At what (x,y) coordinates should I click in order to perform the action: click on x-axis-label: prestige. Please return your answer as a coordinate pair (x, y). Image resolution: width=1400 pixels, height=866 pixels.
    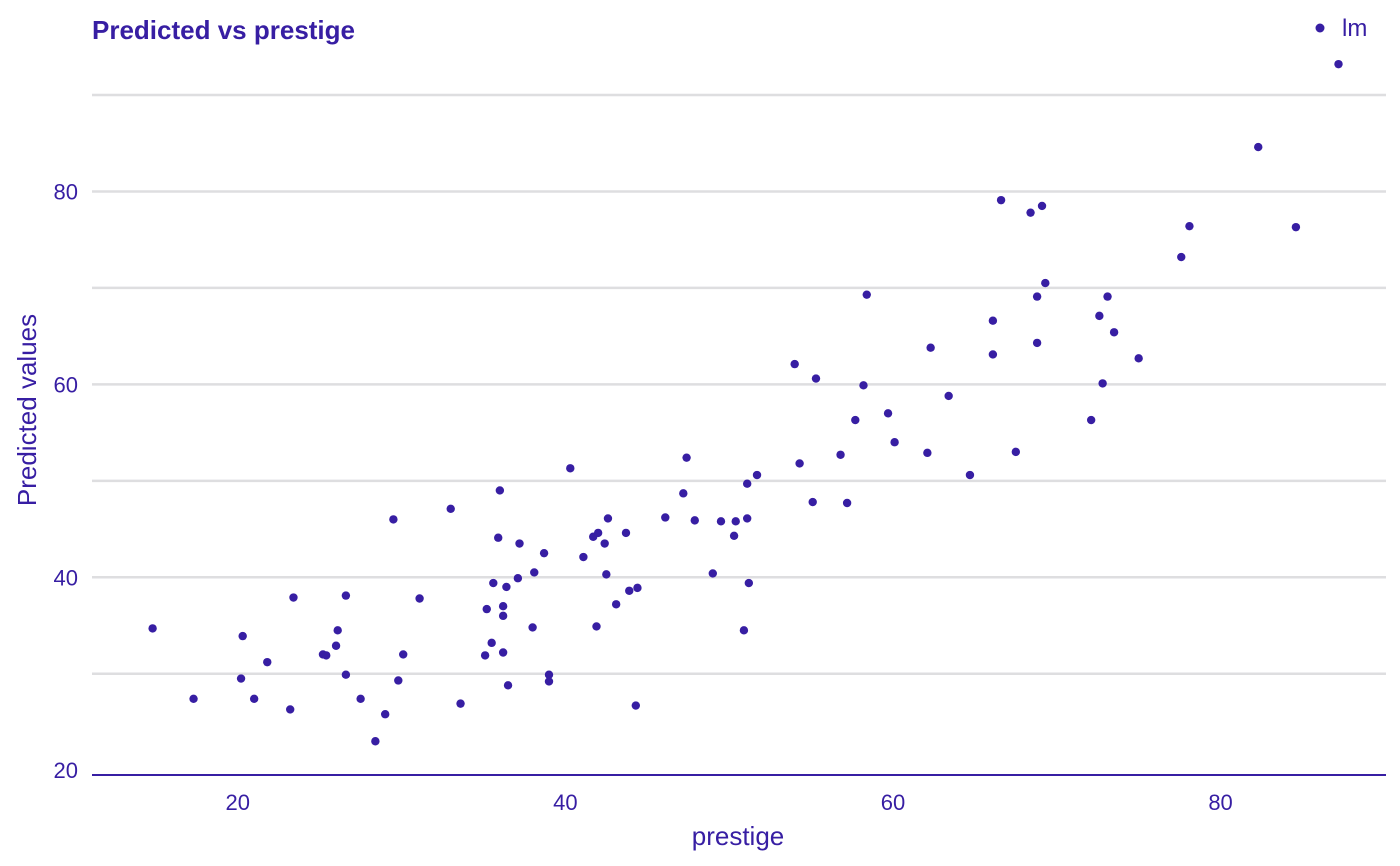
    Looking at the image, I should click on (738, 836).